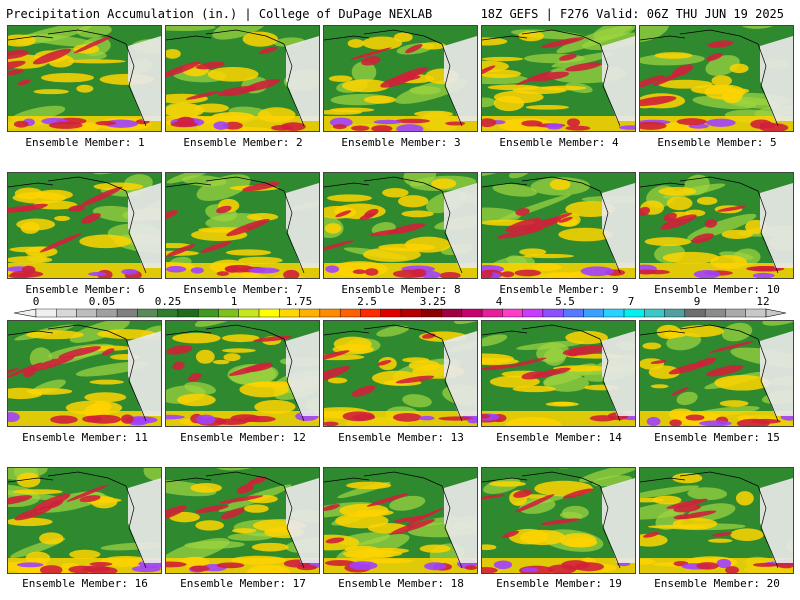 This screenshot has height=600, width=800. What do you see at coordinates (243, 583) in the screenshot?
I see `ensemble-member-label: Ensemble Member: 17` at bounding box center [243, 583].